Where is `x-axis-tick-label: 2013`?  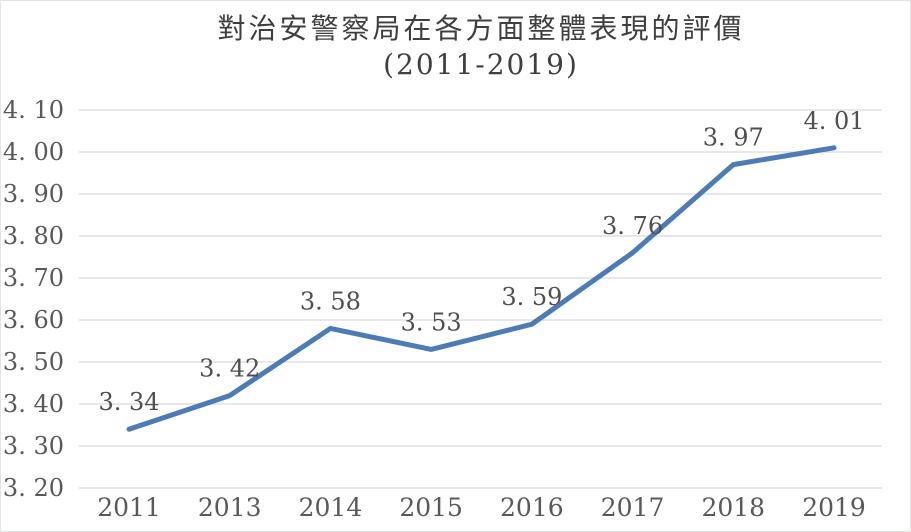
x-axis-tick-label: 2013 is located at coordinates (230, 507).